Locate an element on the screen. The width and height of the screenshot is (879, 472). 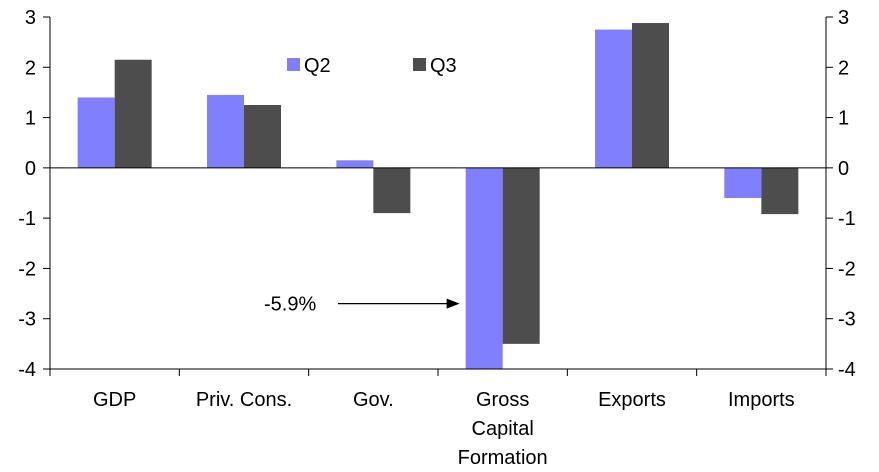
left-tick-label: 1 is located at coordinates (30, 119).